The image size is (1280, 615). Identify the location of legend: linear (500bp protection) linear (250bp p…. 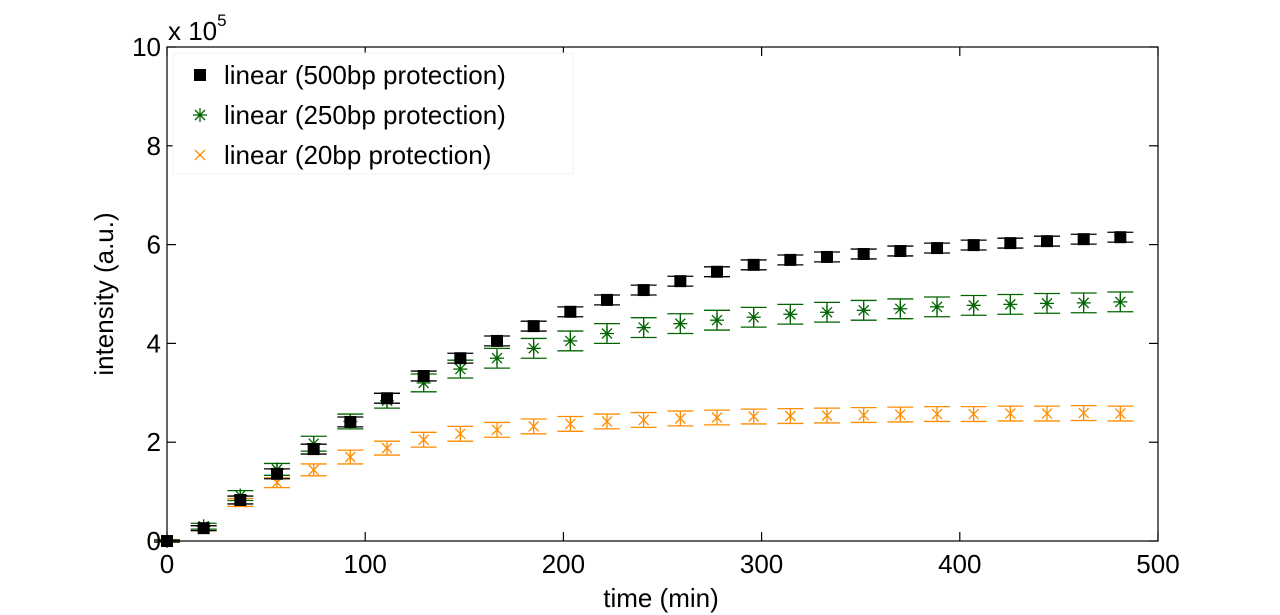
(373, 113).